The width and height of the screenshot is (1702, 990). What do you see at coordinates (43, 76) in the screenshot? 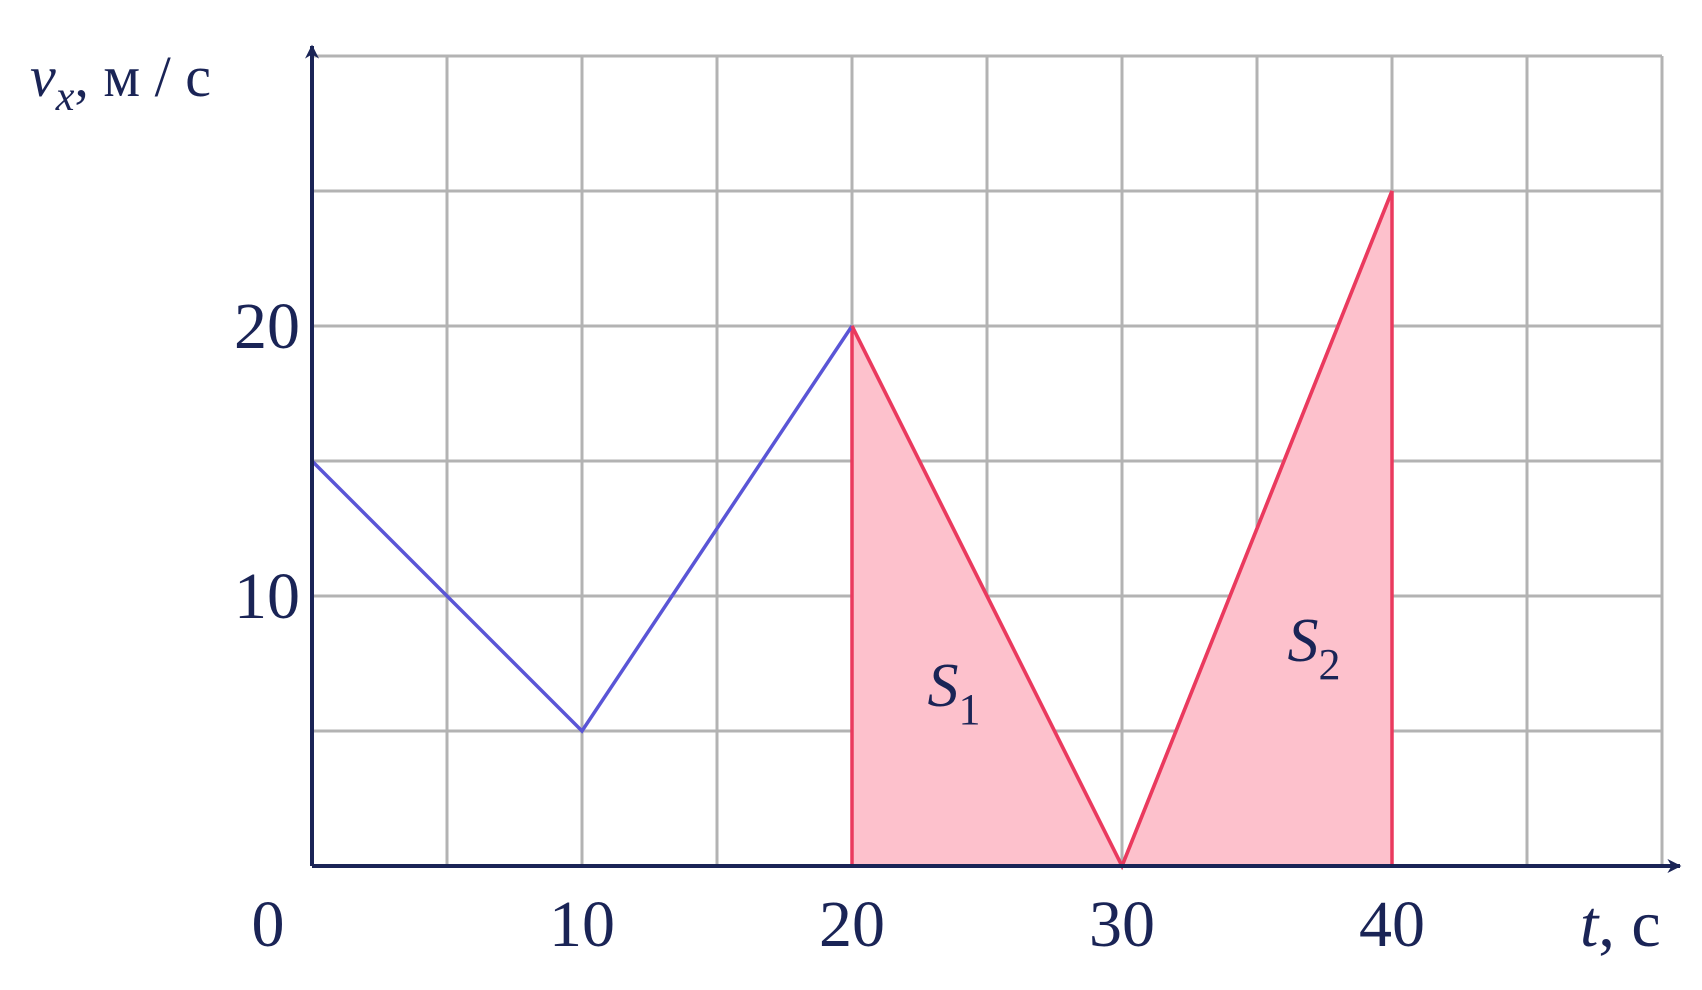
I see `y-axis-symbol: v` at bounding box center [43, 76].